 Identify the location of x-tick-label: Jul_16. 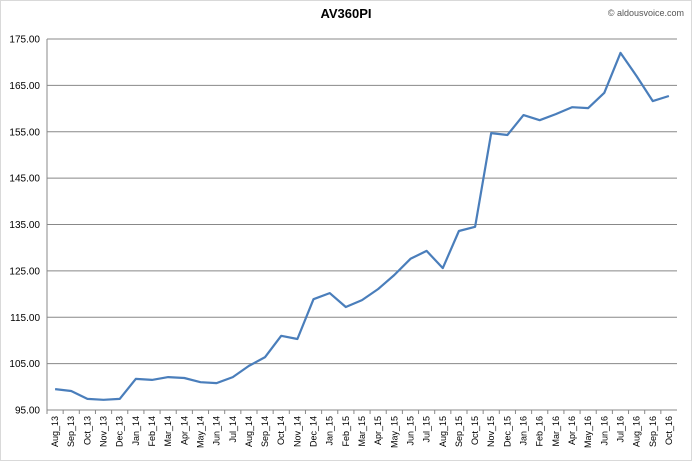
(620, 429).